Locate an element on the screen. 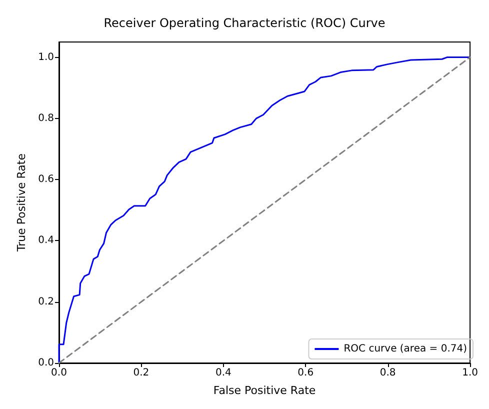 The width and height of the screenshot is (489, 409). y-tick-label: 0.6 is located at coordinates (46, 180).